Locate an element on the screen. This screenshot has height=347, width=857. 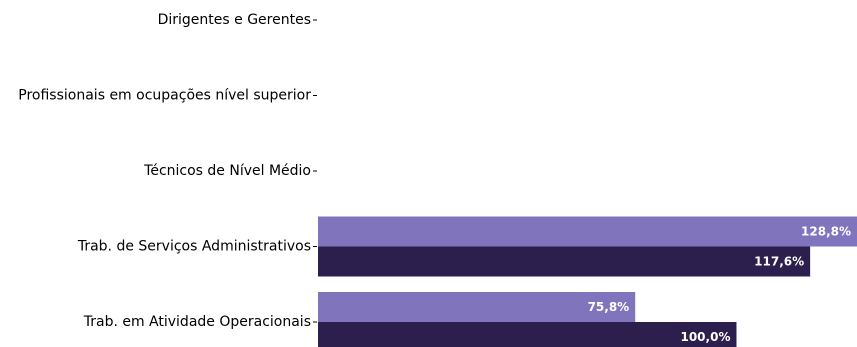
category-label: Trab. de Serviços Administrativos is located at coordinates (194, 247).